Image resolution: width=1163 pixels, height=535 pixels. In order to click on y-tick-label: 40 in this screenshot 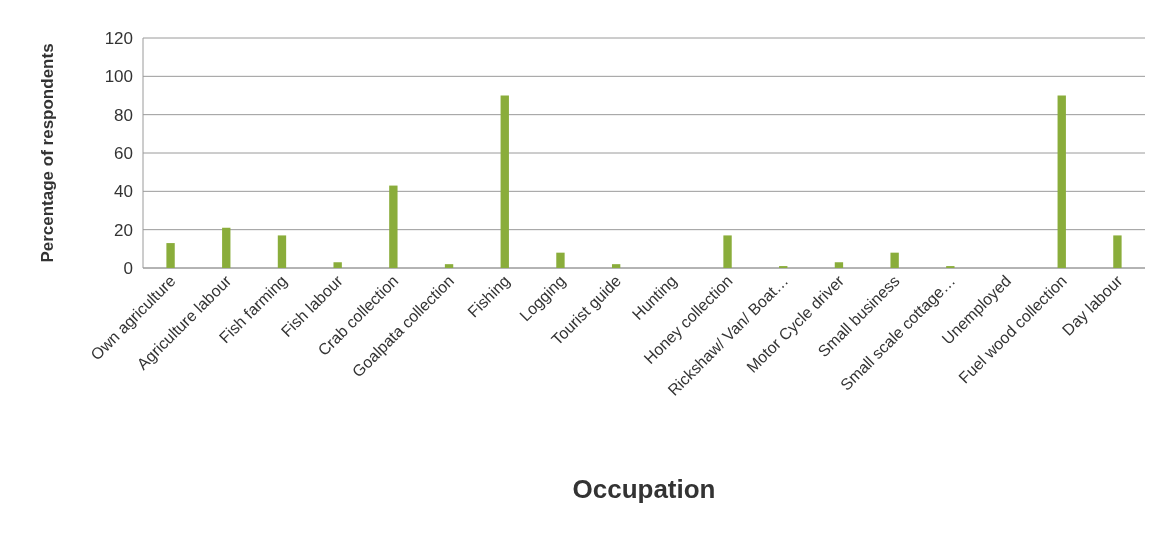, I will do `click(123, 192)`.